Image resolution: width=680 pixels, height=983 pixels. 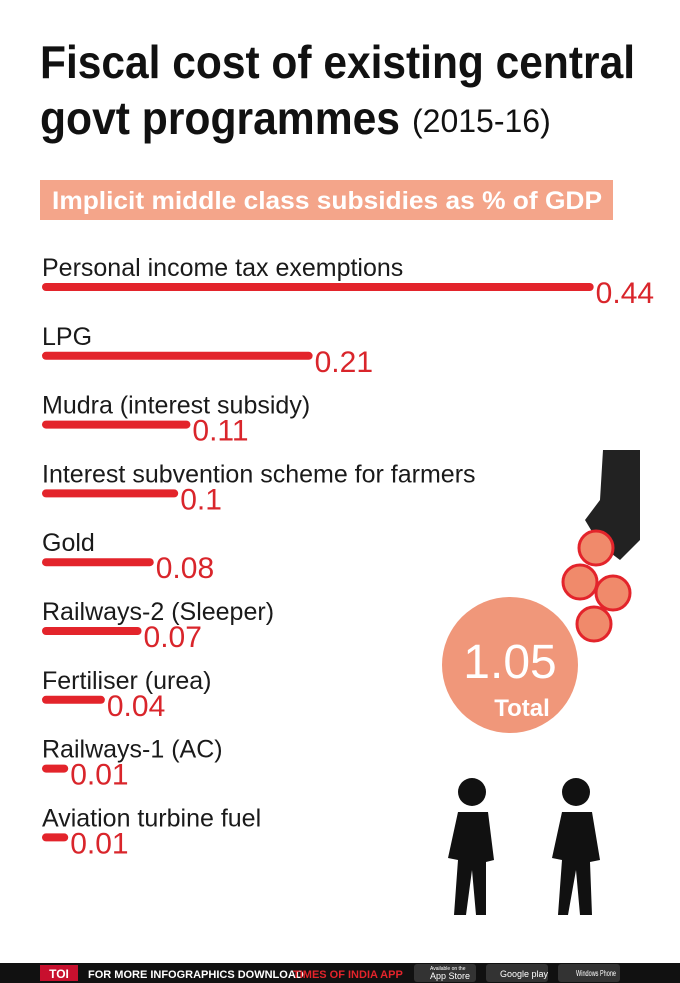 I want to click on title-line-2: govt programmes, so click(x=220, y=118).